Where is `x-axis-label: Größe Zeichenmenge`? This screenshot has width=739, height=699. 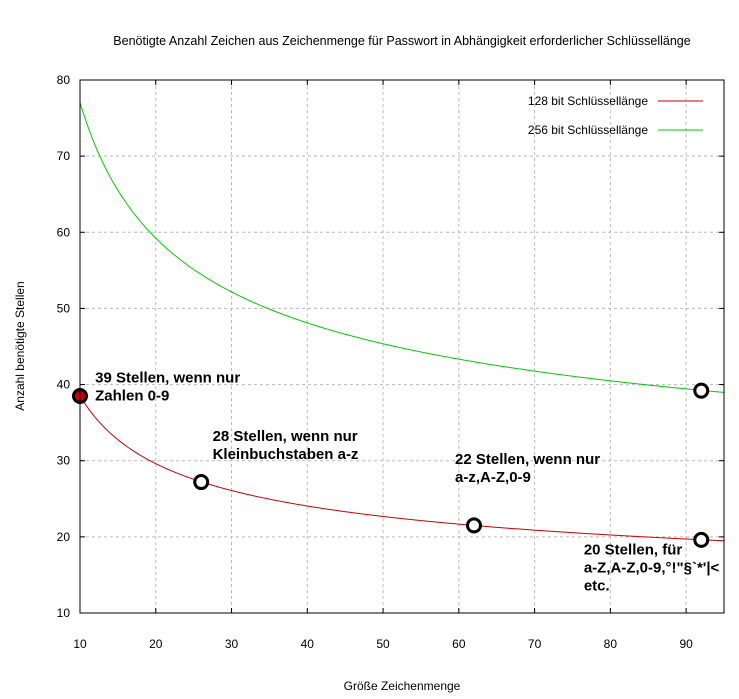 x-axis-label: Größe Zeichenmenge is located at coordinates (402, 686).